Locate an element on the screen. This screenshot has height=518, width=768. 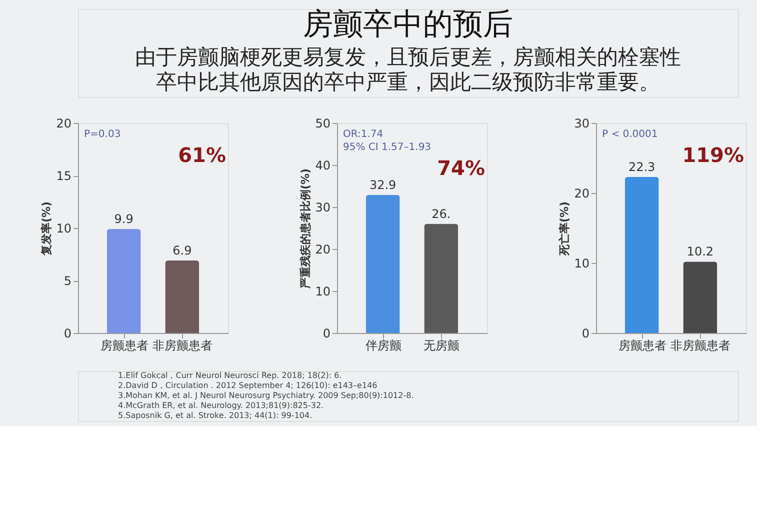
text: 房颤卒中的预后 is located at coordinates (408, 24).